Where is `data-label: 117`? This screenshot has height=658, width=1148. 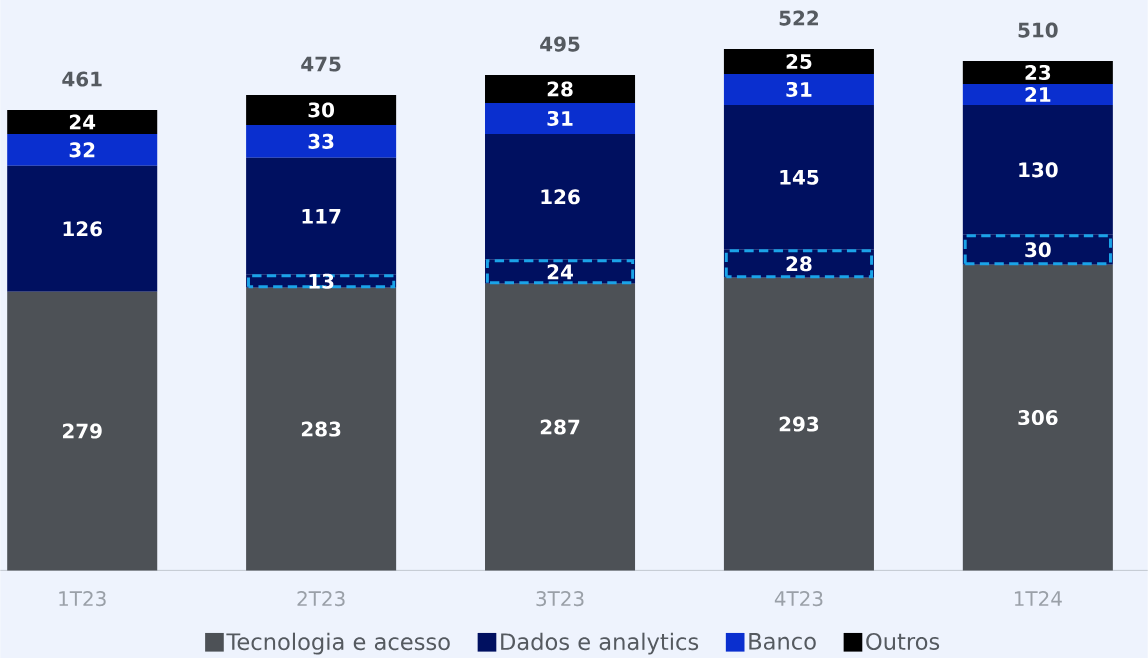
data-label: 117 is located at coordinates (321, 216).